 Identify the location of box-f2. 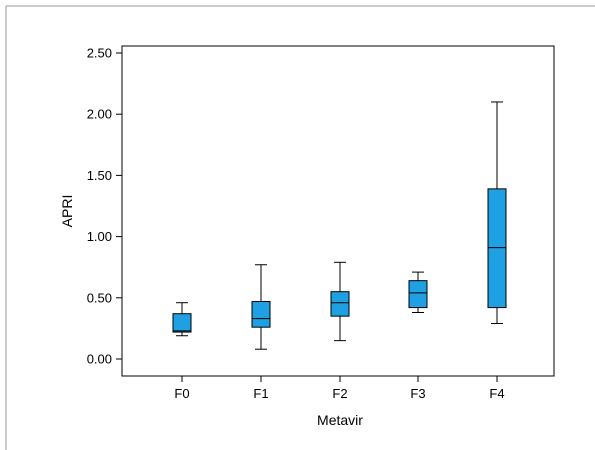
(340, 301).